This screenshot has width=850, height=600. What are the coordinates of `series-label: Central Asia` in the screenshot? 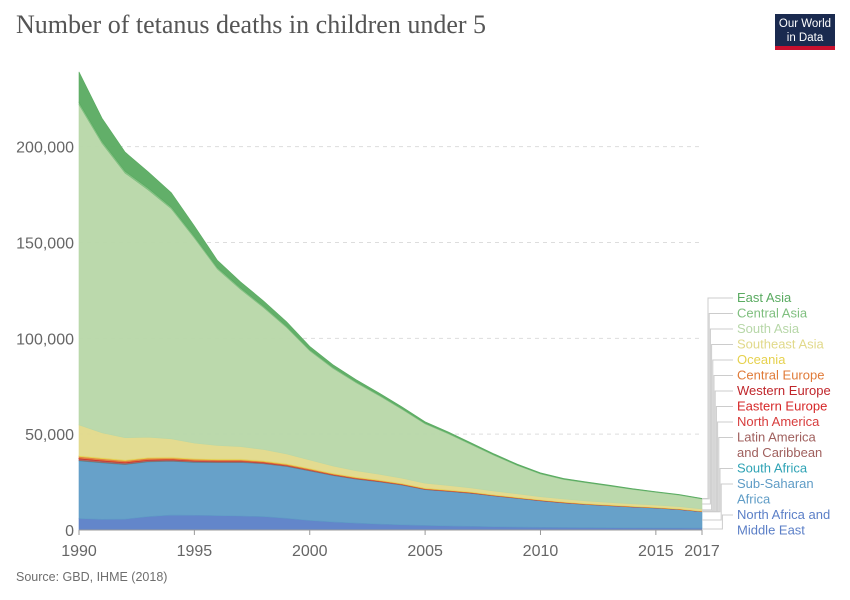 It's located at (772, 313).